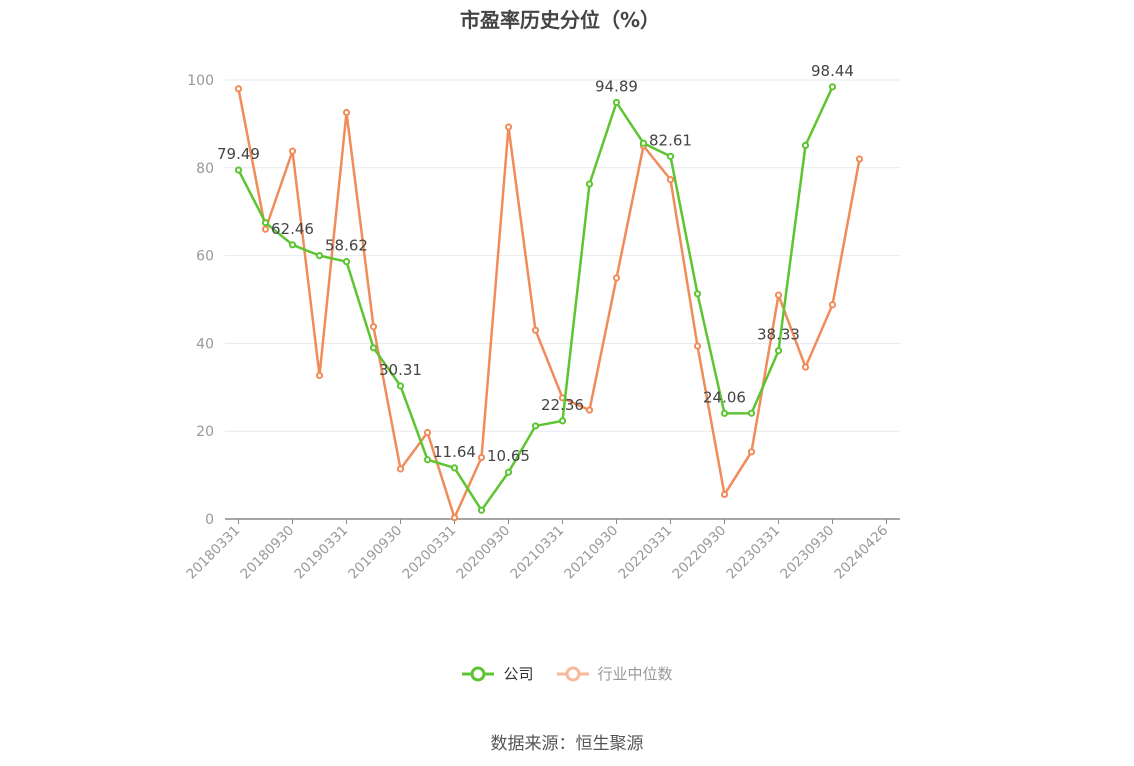  I want to click on legend-industry-marker-icon, so click(572, 673).